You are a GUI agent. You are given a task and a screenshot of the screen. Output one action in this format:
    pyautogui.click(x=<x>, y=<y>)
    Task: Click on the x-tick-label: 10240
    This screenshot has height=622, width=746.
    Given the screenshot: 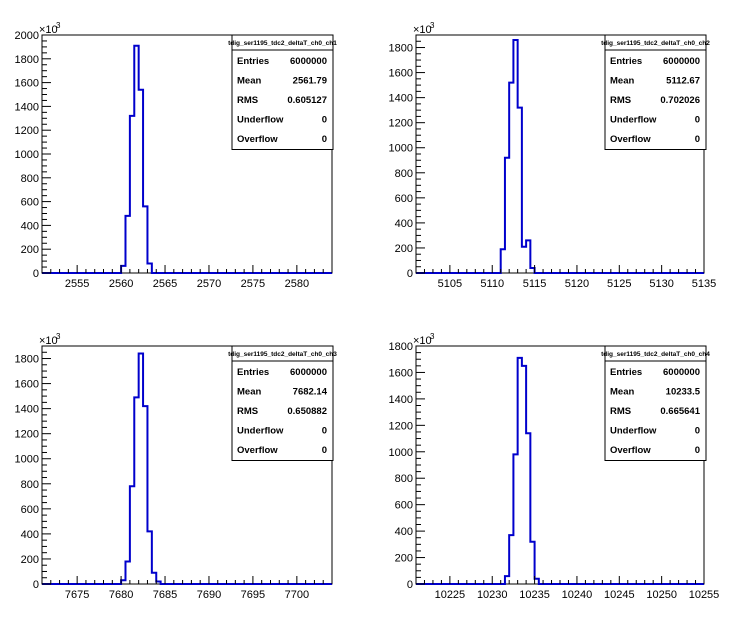 What is the action you would take?
    pyautogui.click(x=577, y=595)
    